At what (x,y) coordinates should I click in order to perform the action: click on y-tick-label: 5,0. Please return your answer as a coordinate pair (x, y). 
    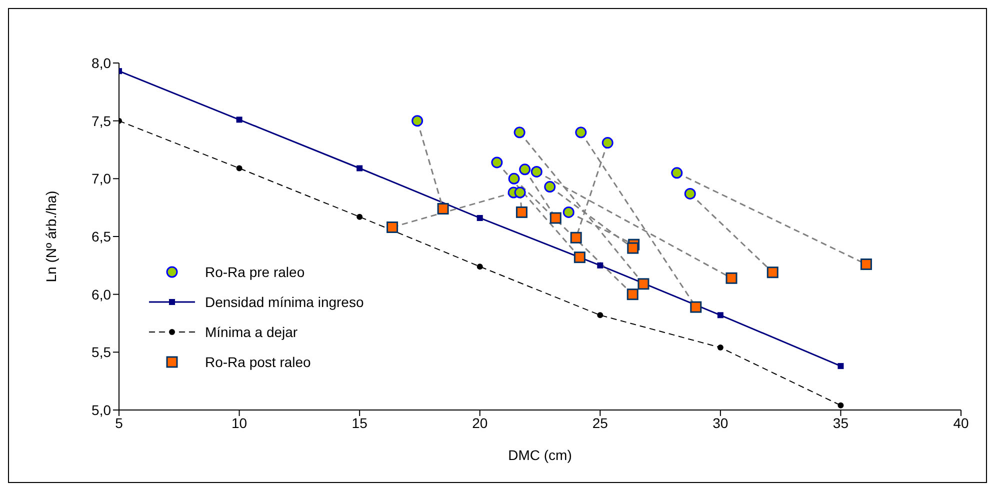
    Looking at the image, I should click on (102, 410).